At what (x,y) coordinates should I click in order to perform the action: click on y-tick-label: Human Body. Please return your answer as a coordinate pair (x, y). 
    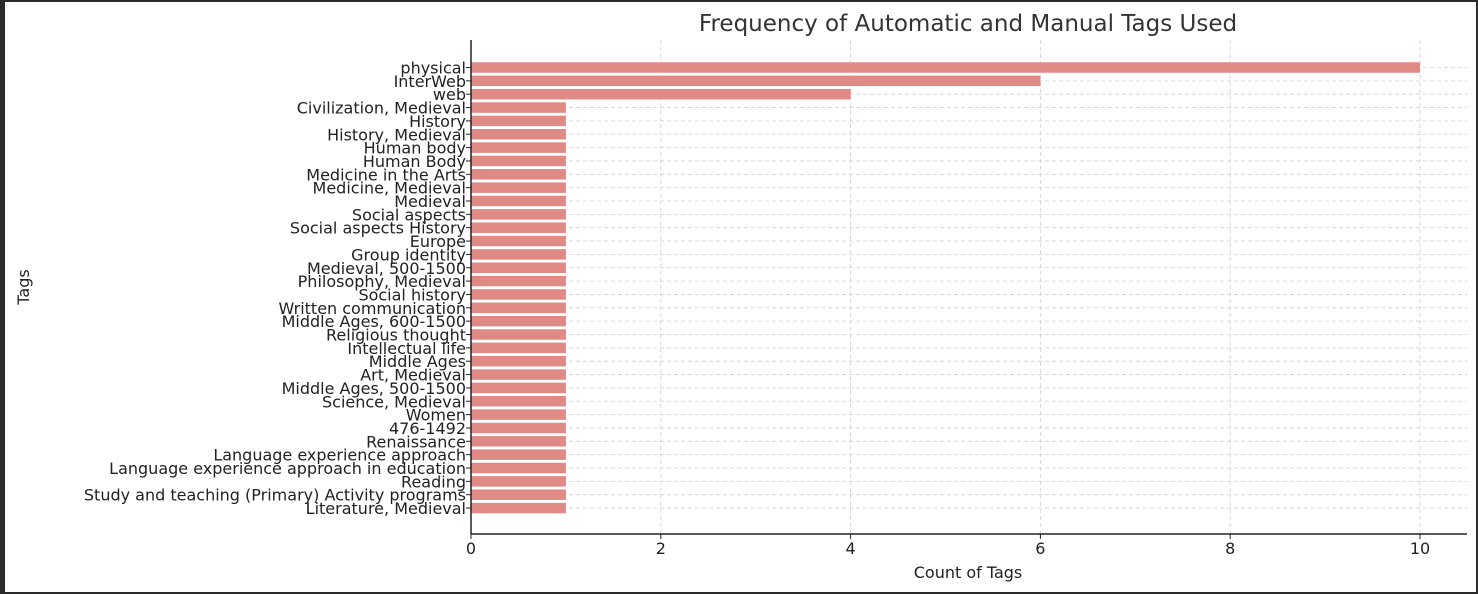
    Looking at the image, I should click on (414, 161).